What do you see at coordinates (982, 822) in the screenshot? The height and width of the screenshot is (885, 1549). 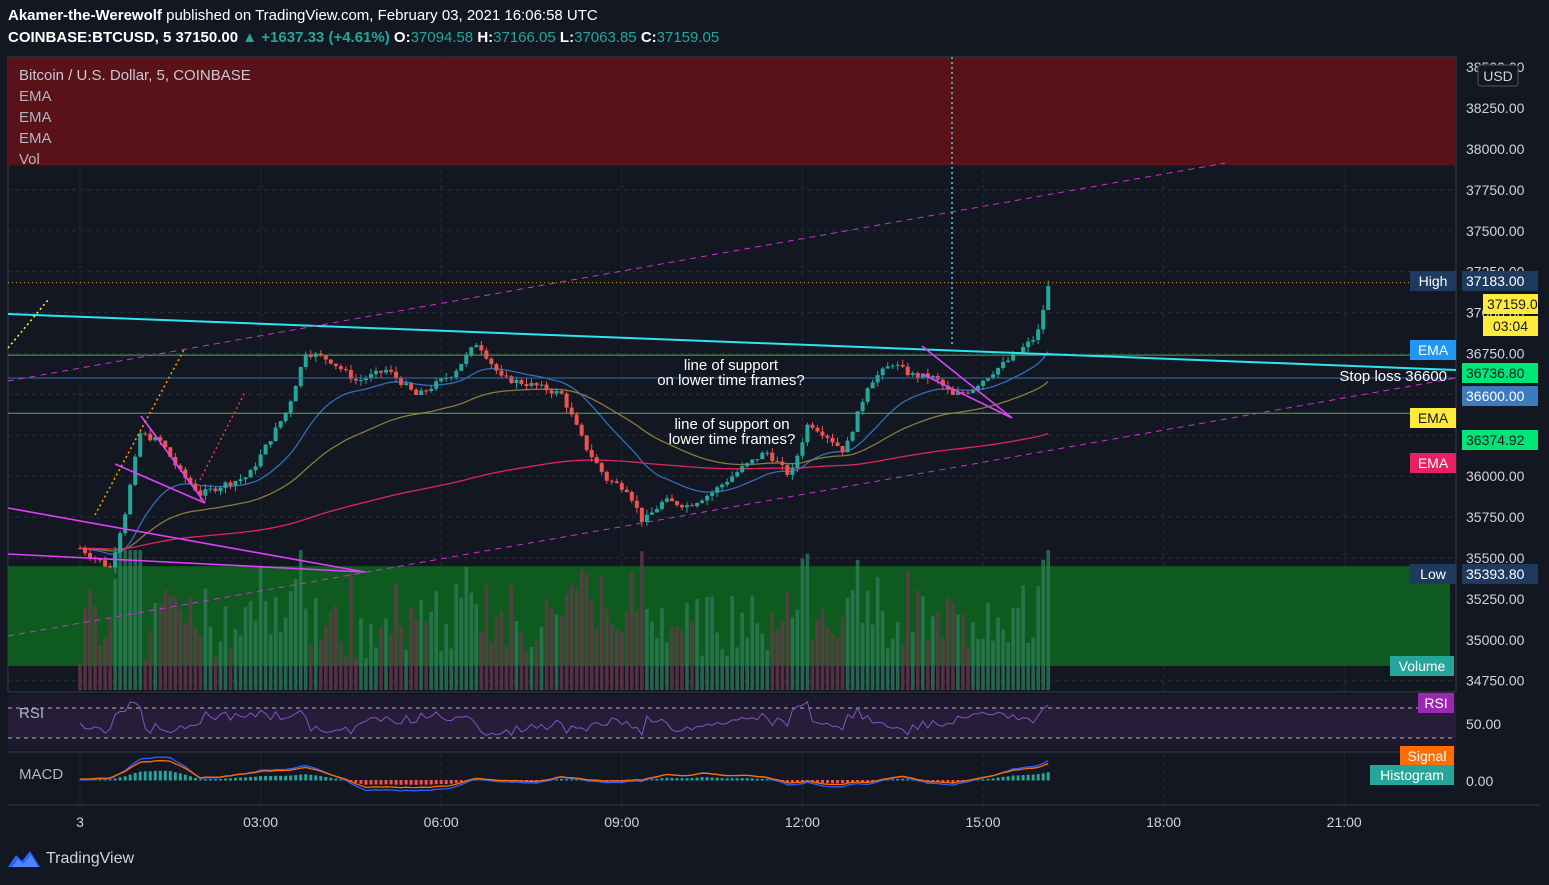 I see `time-axis-label: 15:00` at bounding box center [982, 822].